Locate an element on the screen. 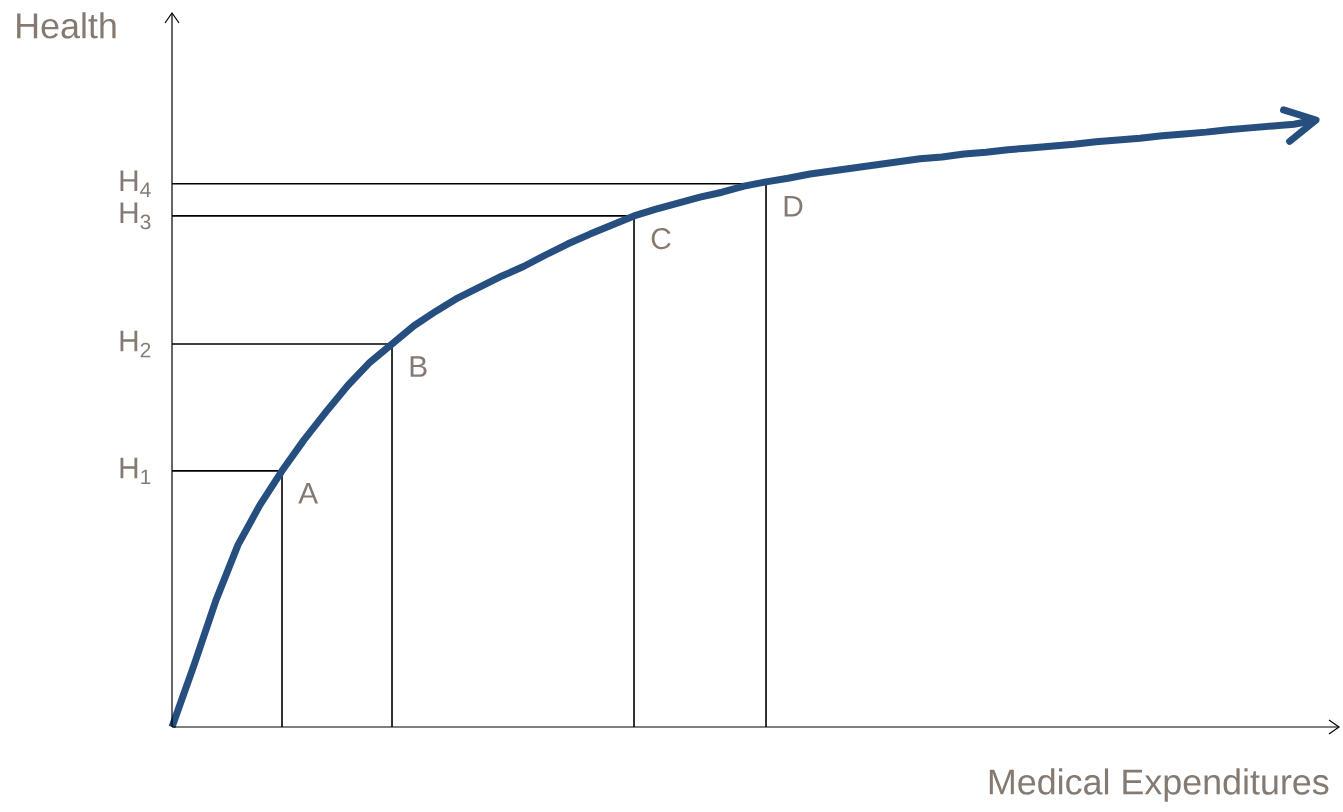 This screenshot has width=1343, height=812. annotation: B is located at coordinates (418, 366).